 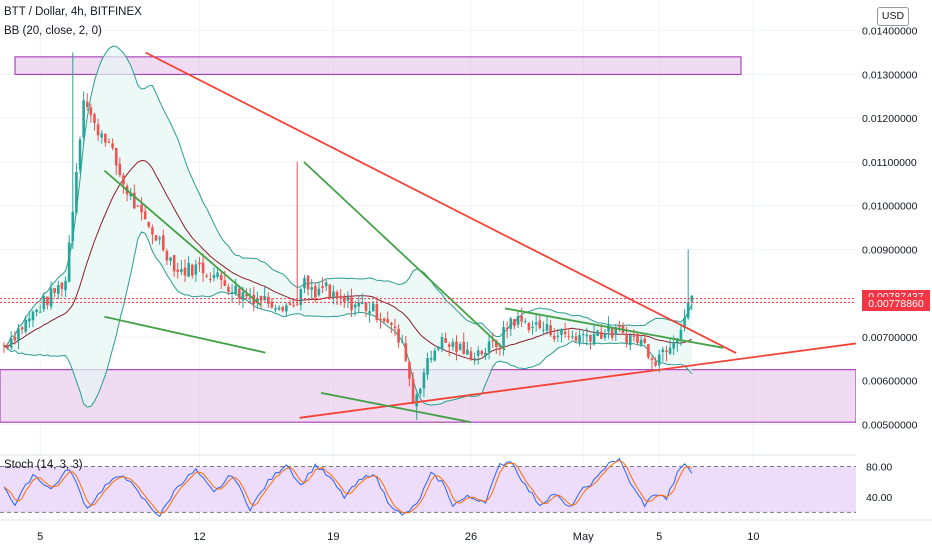 I want to click on time-axis: 5 12 19 26 May 5 10, so click(x=466, y=531).